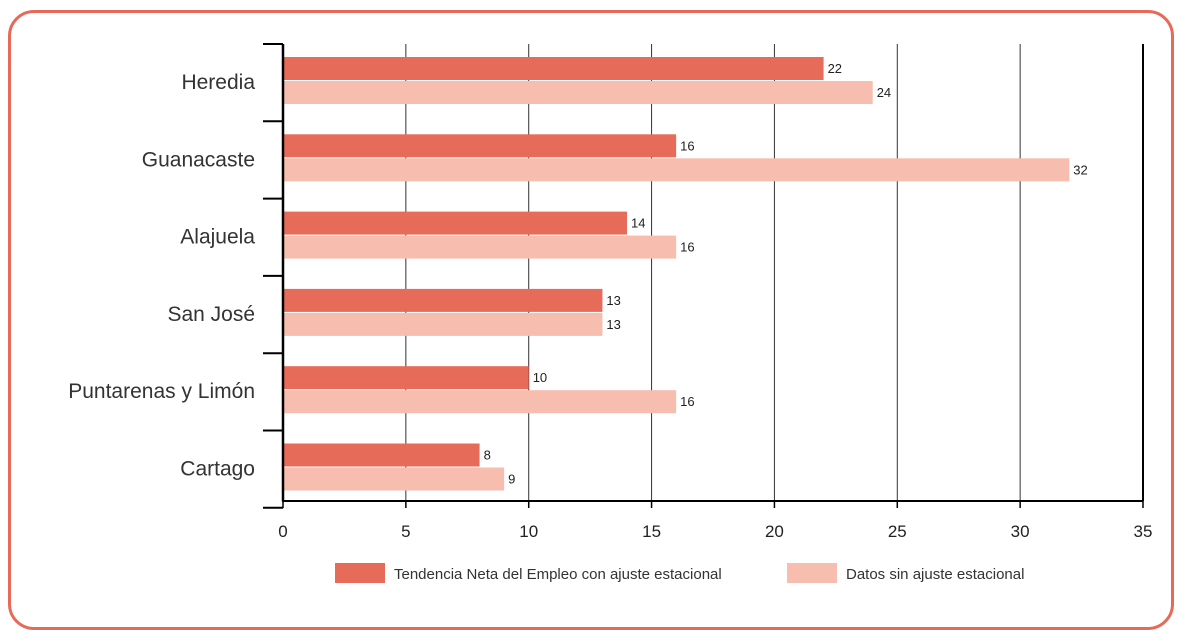 The image size is (1180, 630). Describe the element at coordinates (715, 531) in the screenshot. I see `tick-labels: 0 5 10 15 20 25 30 35` at that location.